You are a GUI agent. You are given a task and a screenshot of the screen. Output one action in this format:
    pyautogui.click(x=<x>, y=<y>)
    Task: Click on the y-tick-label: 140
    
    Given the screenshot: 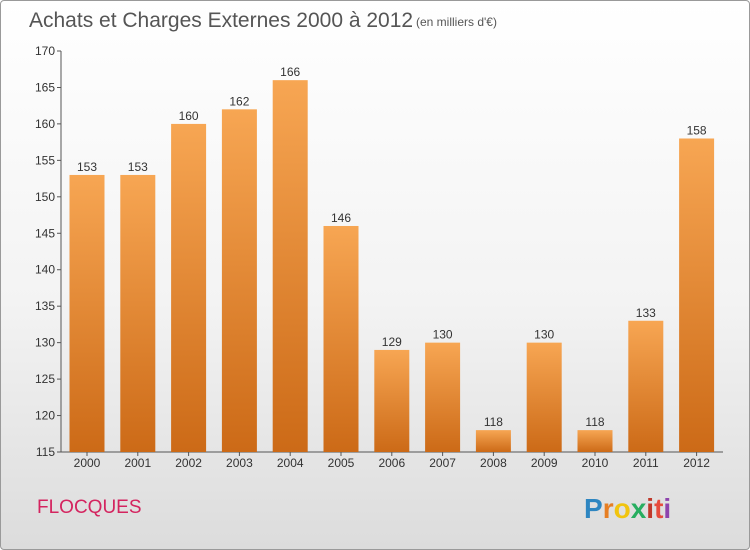 What is the action you would take?
    pyautogui.click(x=45, y=270)
    